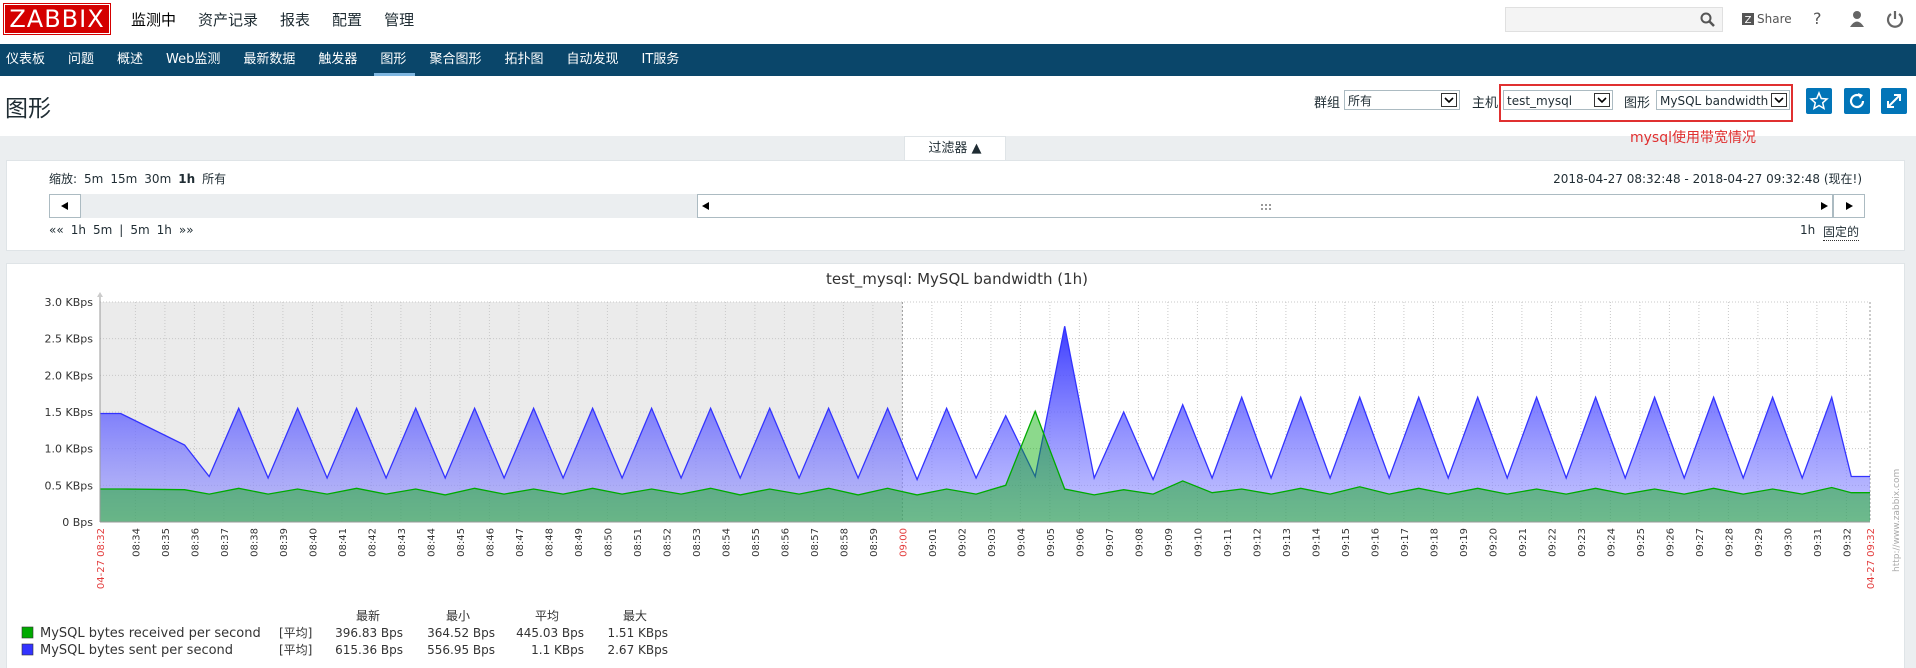 The width and height of the screenshot is (1916, 668). What do you see at coordinates (547, 616) in the screenshot?
I see `legend-header: 平均` at bounding box center [547, 616].